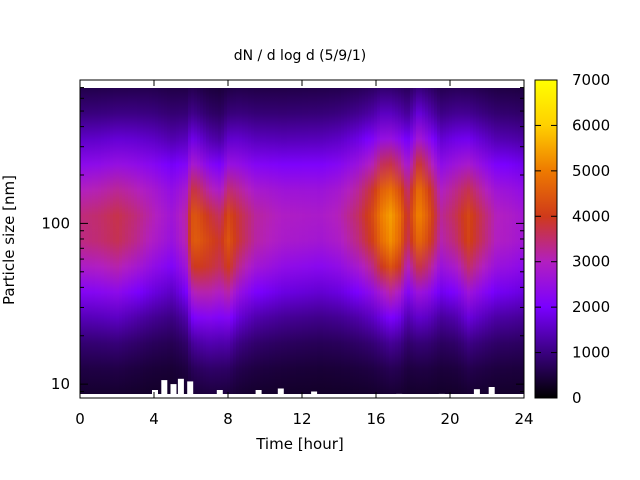 This screenshot has width=640, height=480. What do you see at coordinates (80, 419) in the screenshot?
I see `x-tick-label: 0` at bounding box center [80, 419].